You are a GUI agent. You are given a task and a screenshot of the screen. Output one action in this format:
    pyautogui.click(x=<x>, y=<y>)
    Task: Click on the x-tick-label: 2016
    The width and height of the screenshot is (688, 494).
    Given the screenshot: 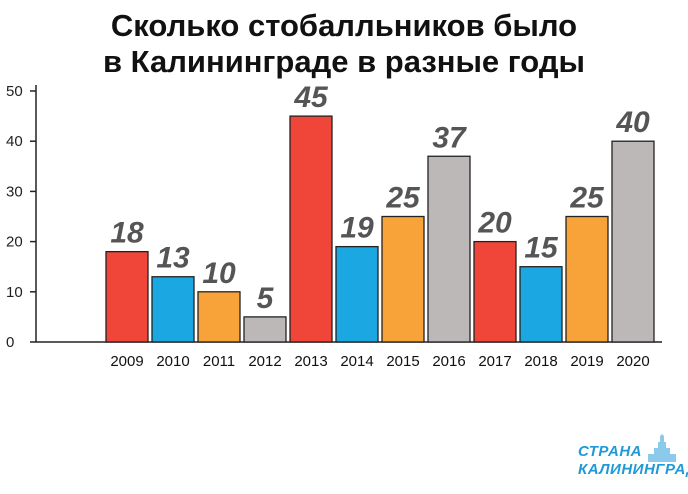 What is the action you would take?
    pyautogui.click(x=448, y=361)
    